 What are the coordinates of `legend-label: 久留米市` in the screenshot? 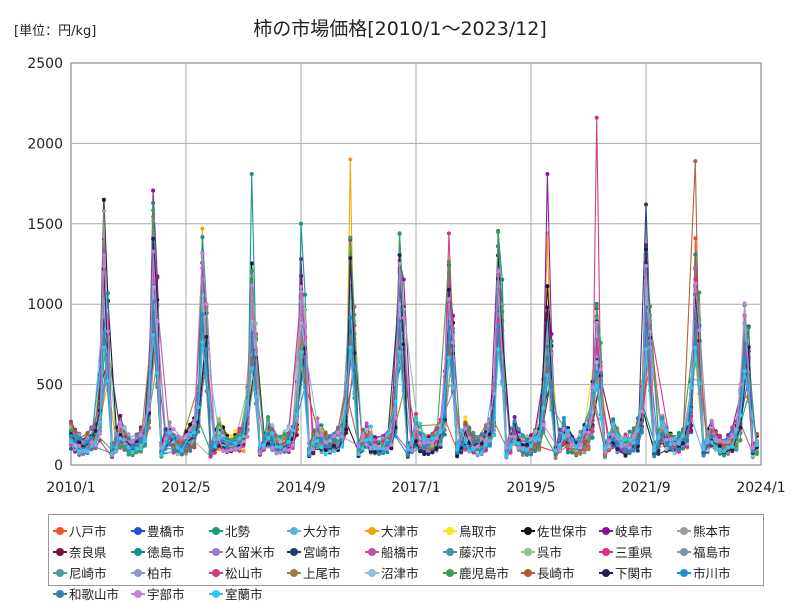 It's located at (250, 552).